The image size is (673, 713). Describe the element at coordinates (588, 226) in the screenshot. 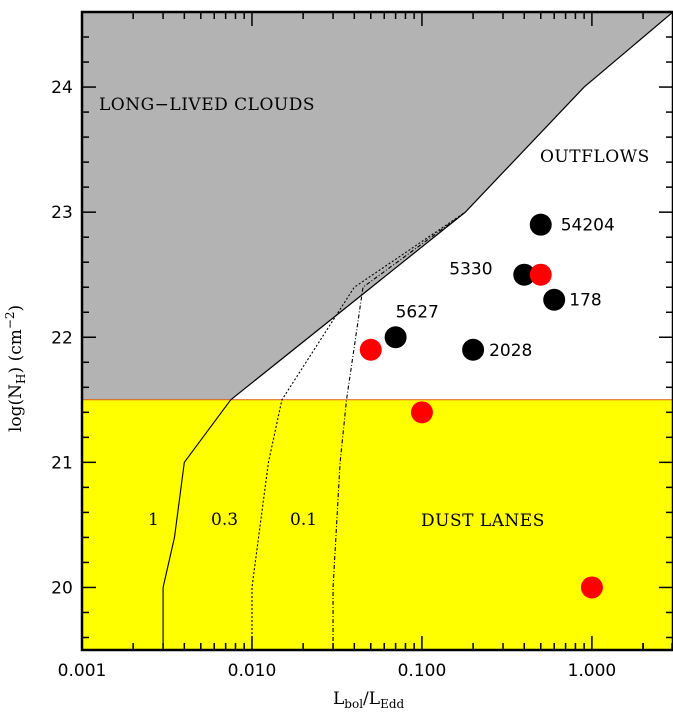

I see `point-label-54204: 54204` at that location.